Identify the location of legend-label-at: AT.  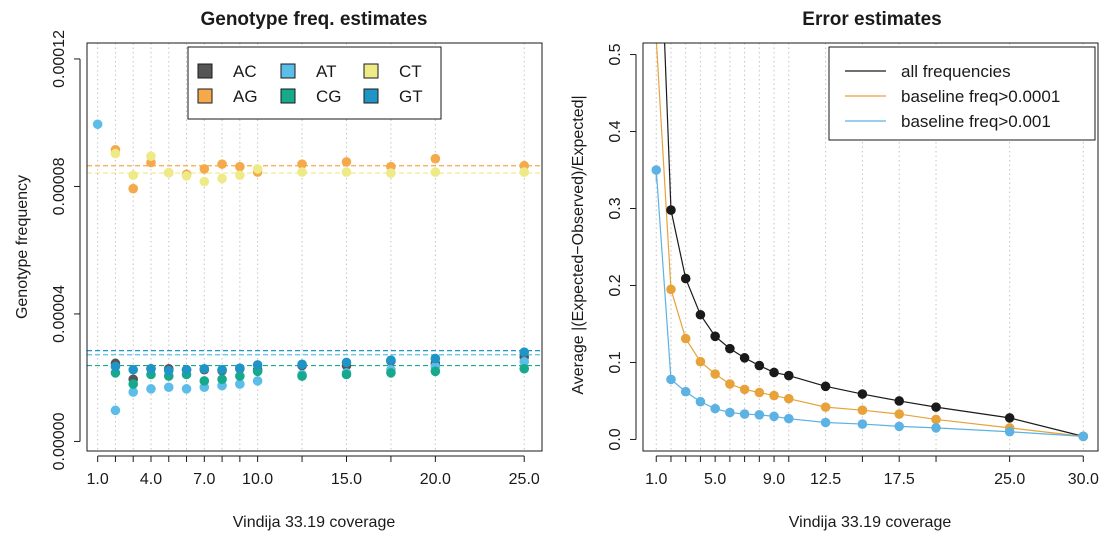
(326, 71).